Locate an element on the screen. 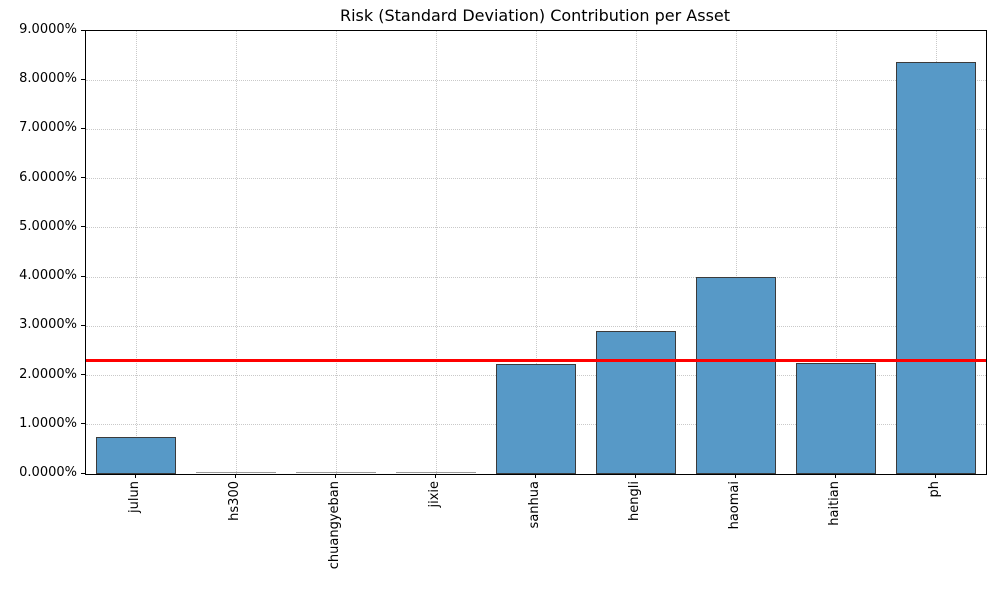 The image size is (1001, 589). bar-hs300 is located at coordinates (236, 473).